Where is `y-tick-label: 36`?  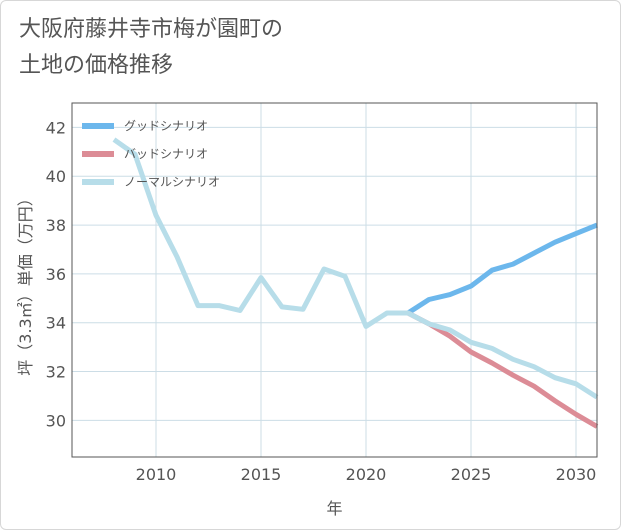 y-tick-label: 36 is located at coordinates (56, 274).